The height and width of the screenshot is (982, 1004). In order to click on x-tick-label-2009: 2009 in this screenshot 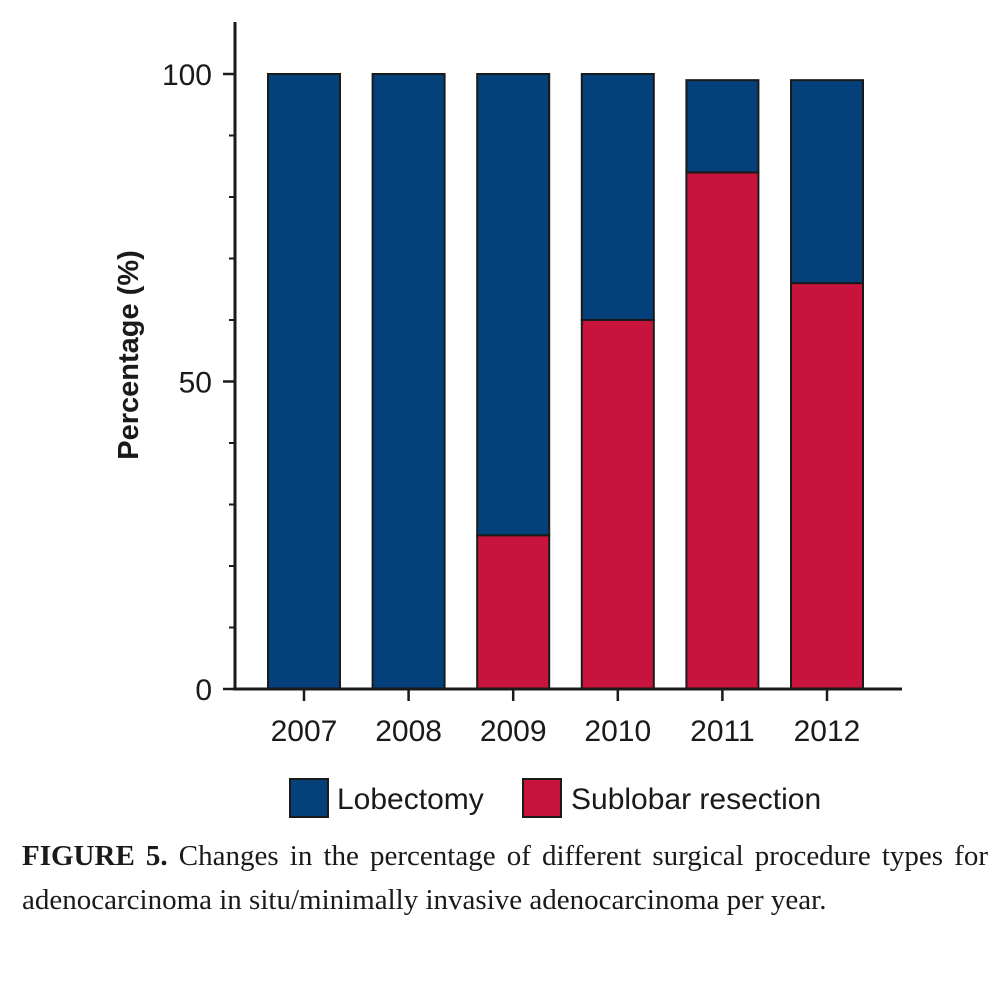, I will do `click(513, 731)`.